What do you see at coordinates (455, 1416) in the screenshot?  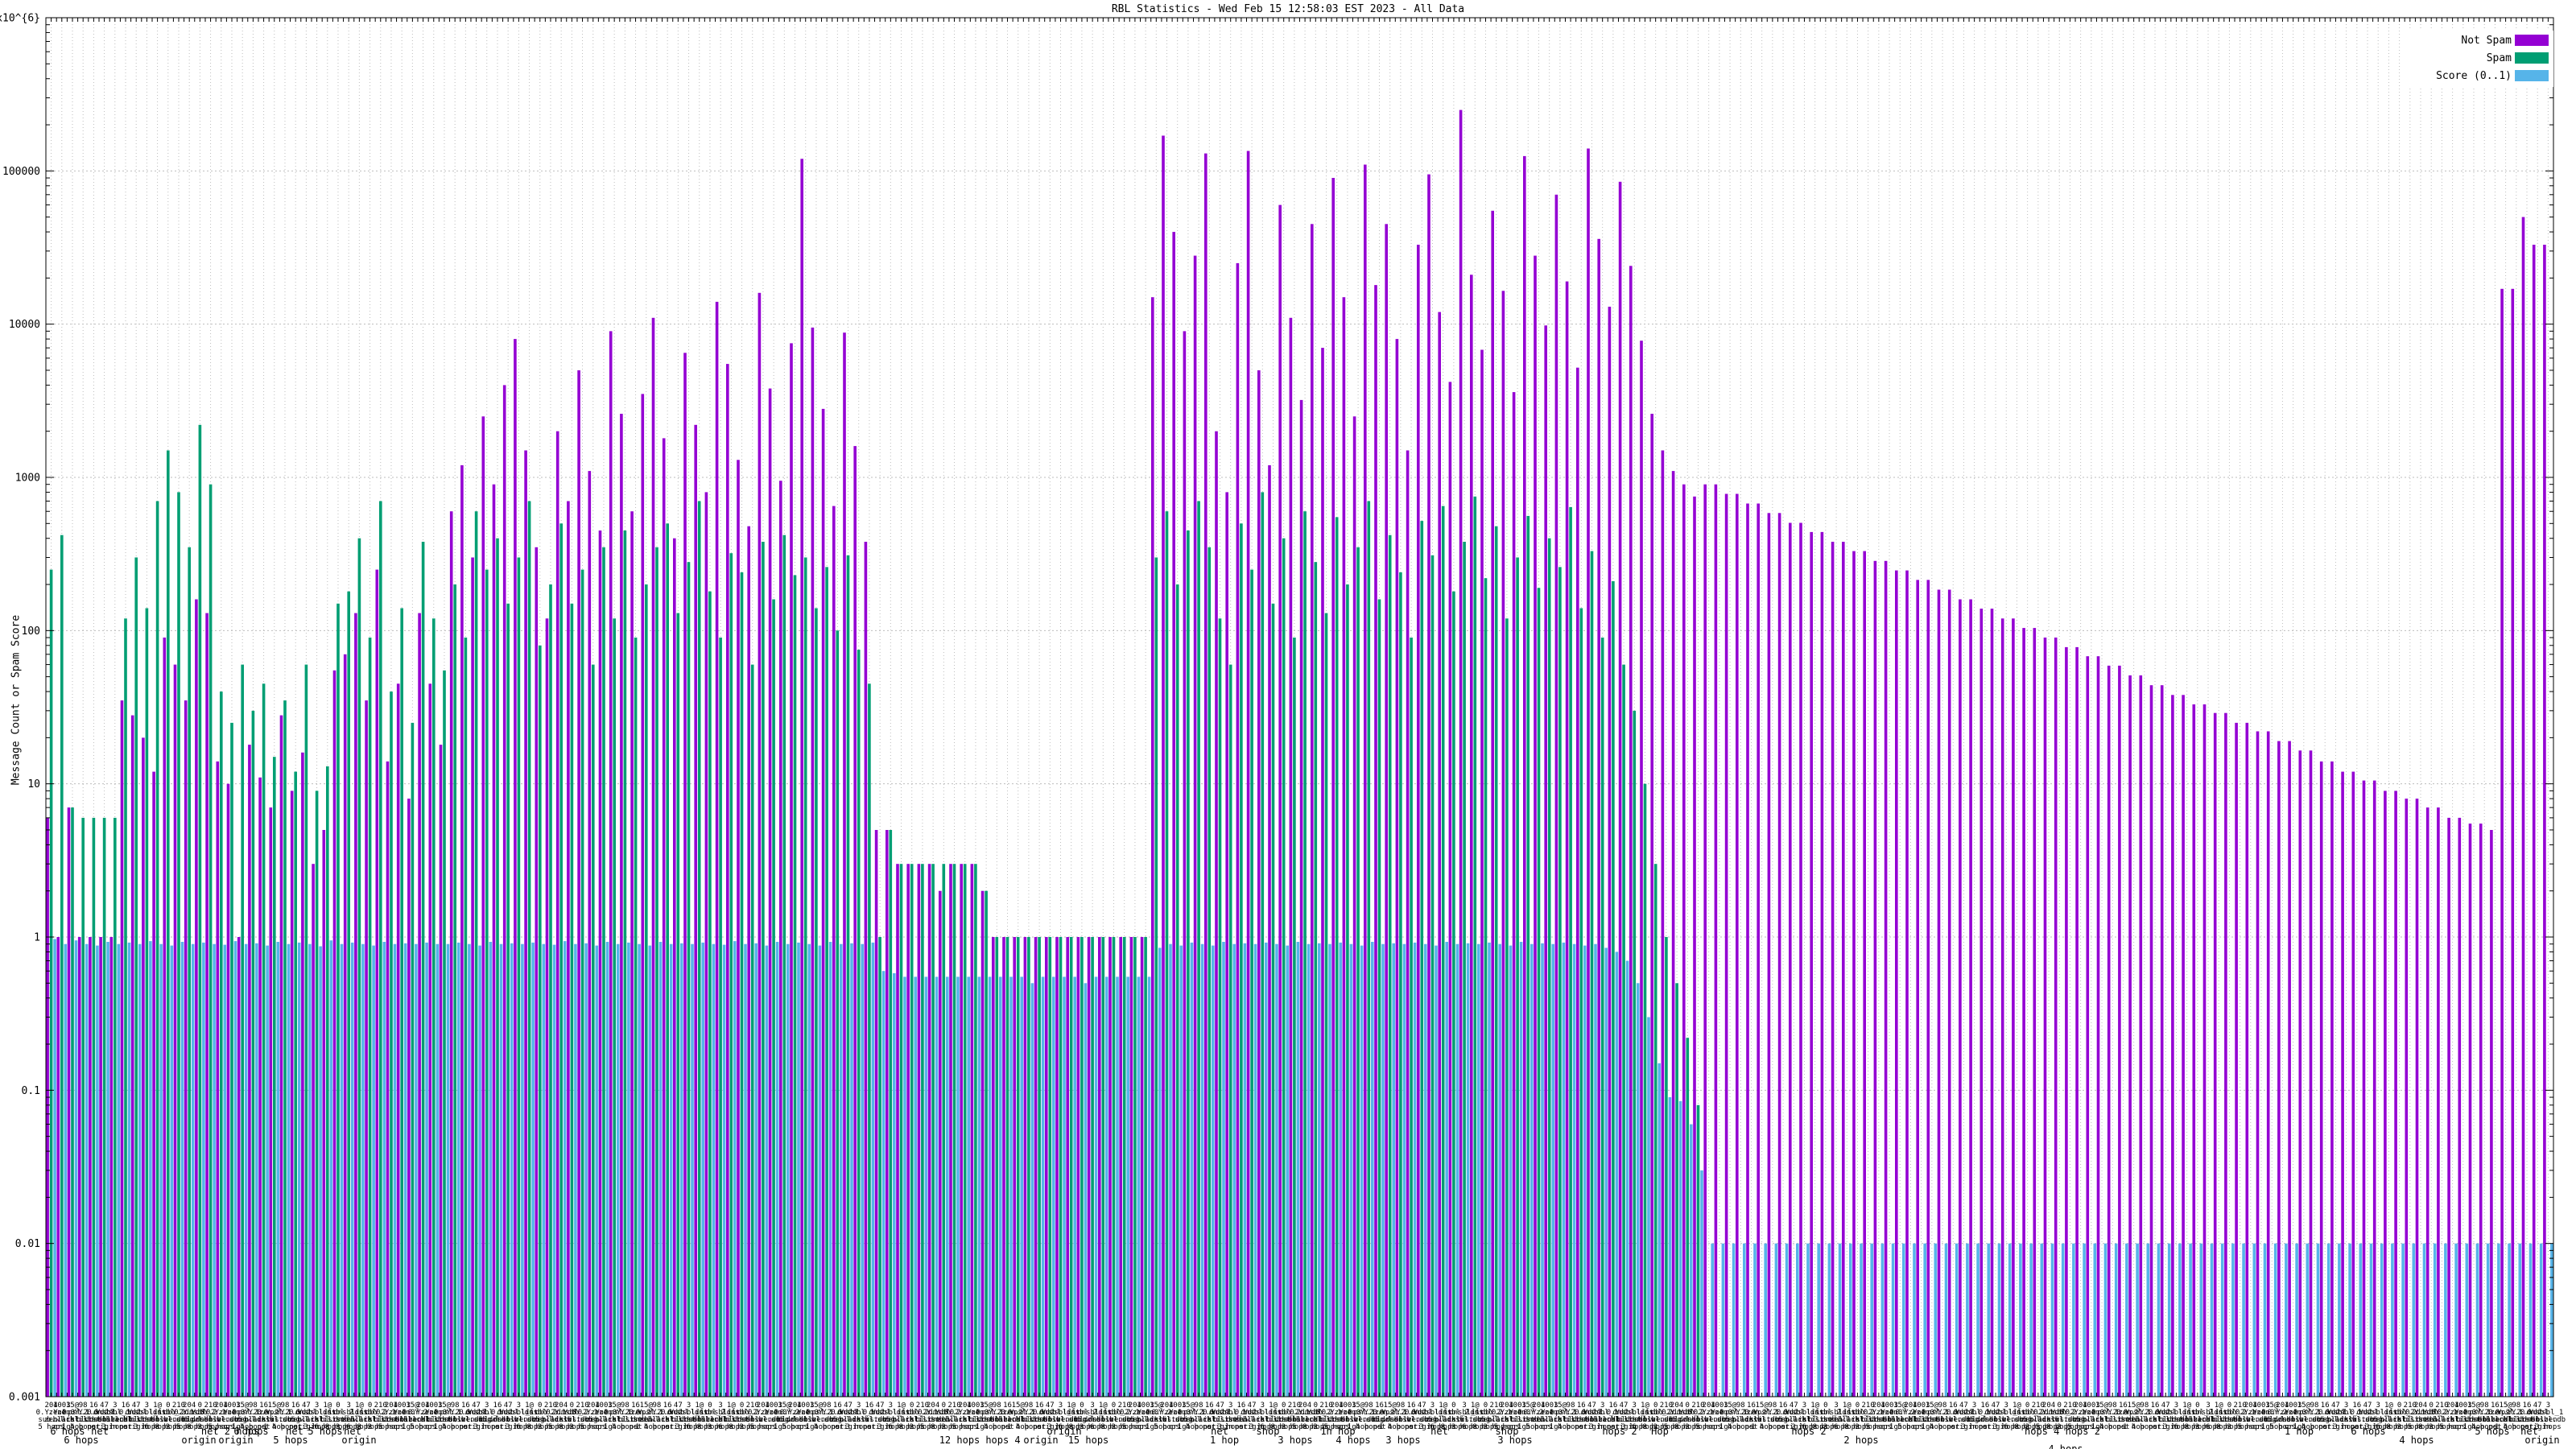 I see `x-tick-label: 98 psl.1.0 dnsbl.zen 4 hops` at bounding box center [455, 1416].